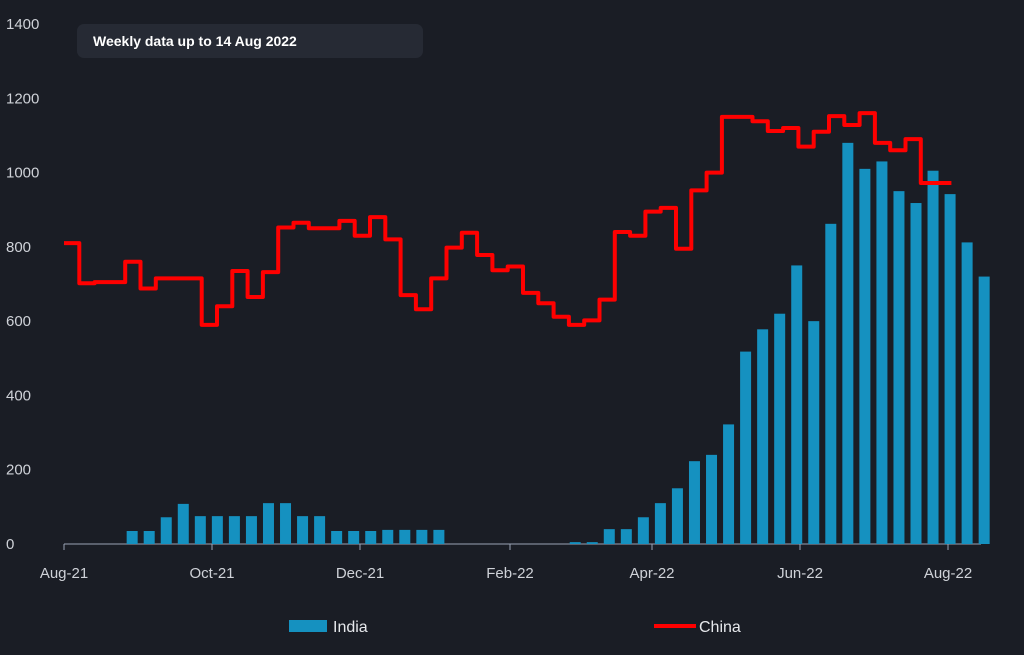  What do you see at coordinates (22, 98) in the screenshot?
I see `y-tick-label: 1200` at bounding box center [22, 98].